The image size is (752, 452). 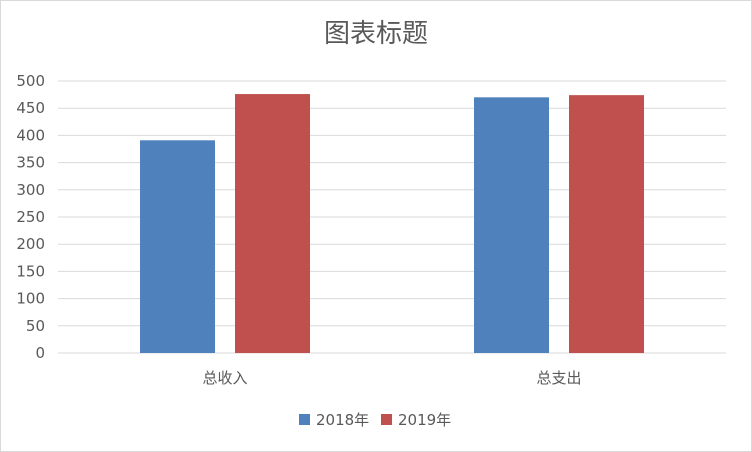 I want to click on legend-label: 2019年, so click(x=424, y=420).